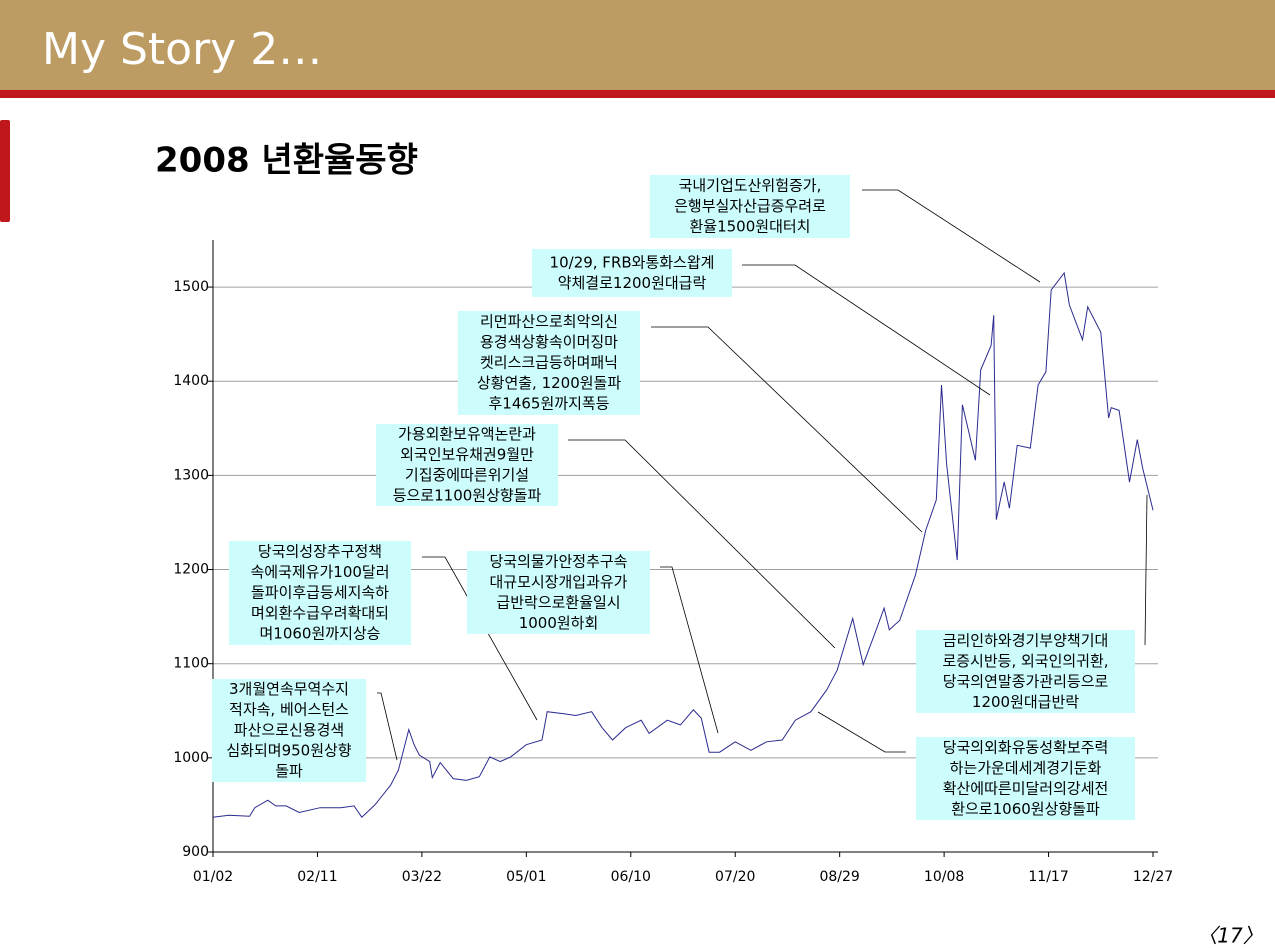 The width and height of the screenshot is (1275, 948). What do you see at coordinates (1025, 661) in the screenshot?
I see `annotation-text: 로증시반등, 외국인의귀환,` at bounding box center [1025, 661].